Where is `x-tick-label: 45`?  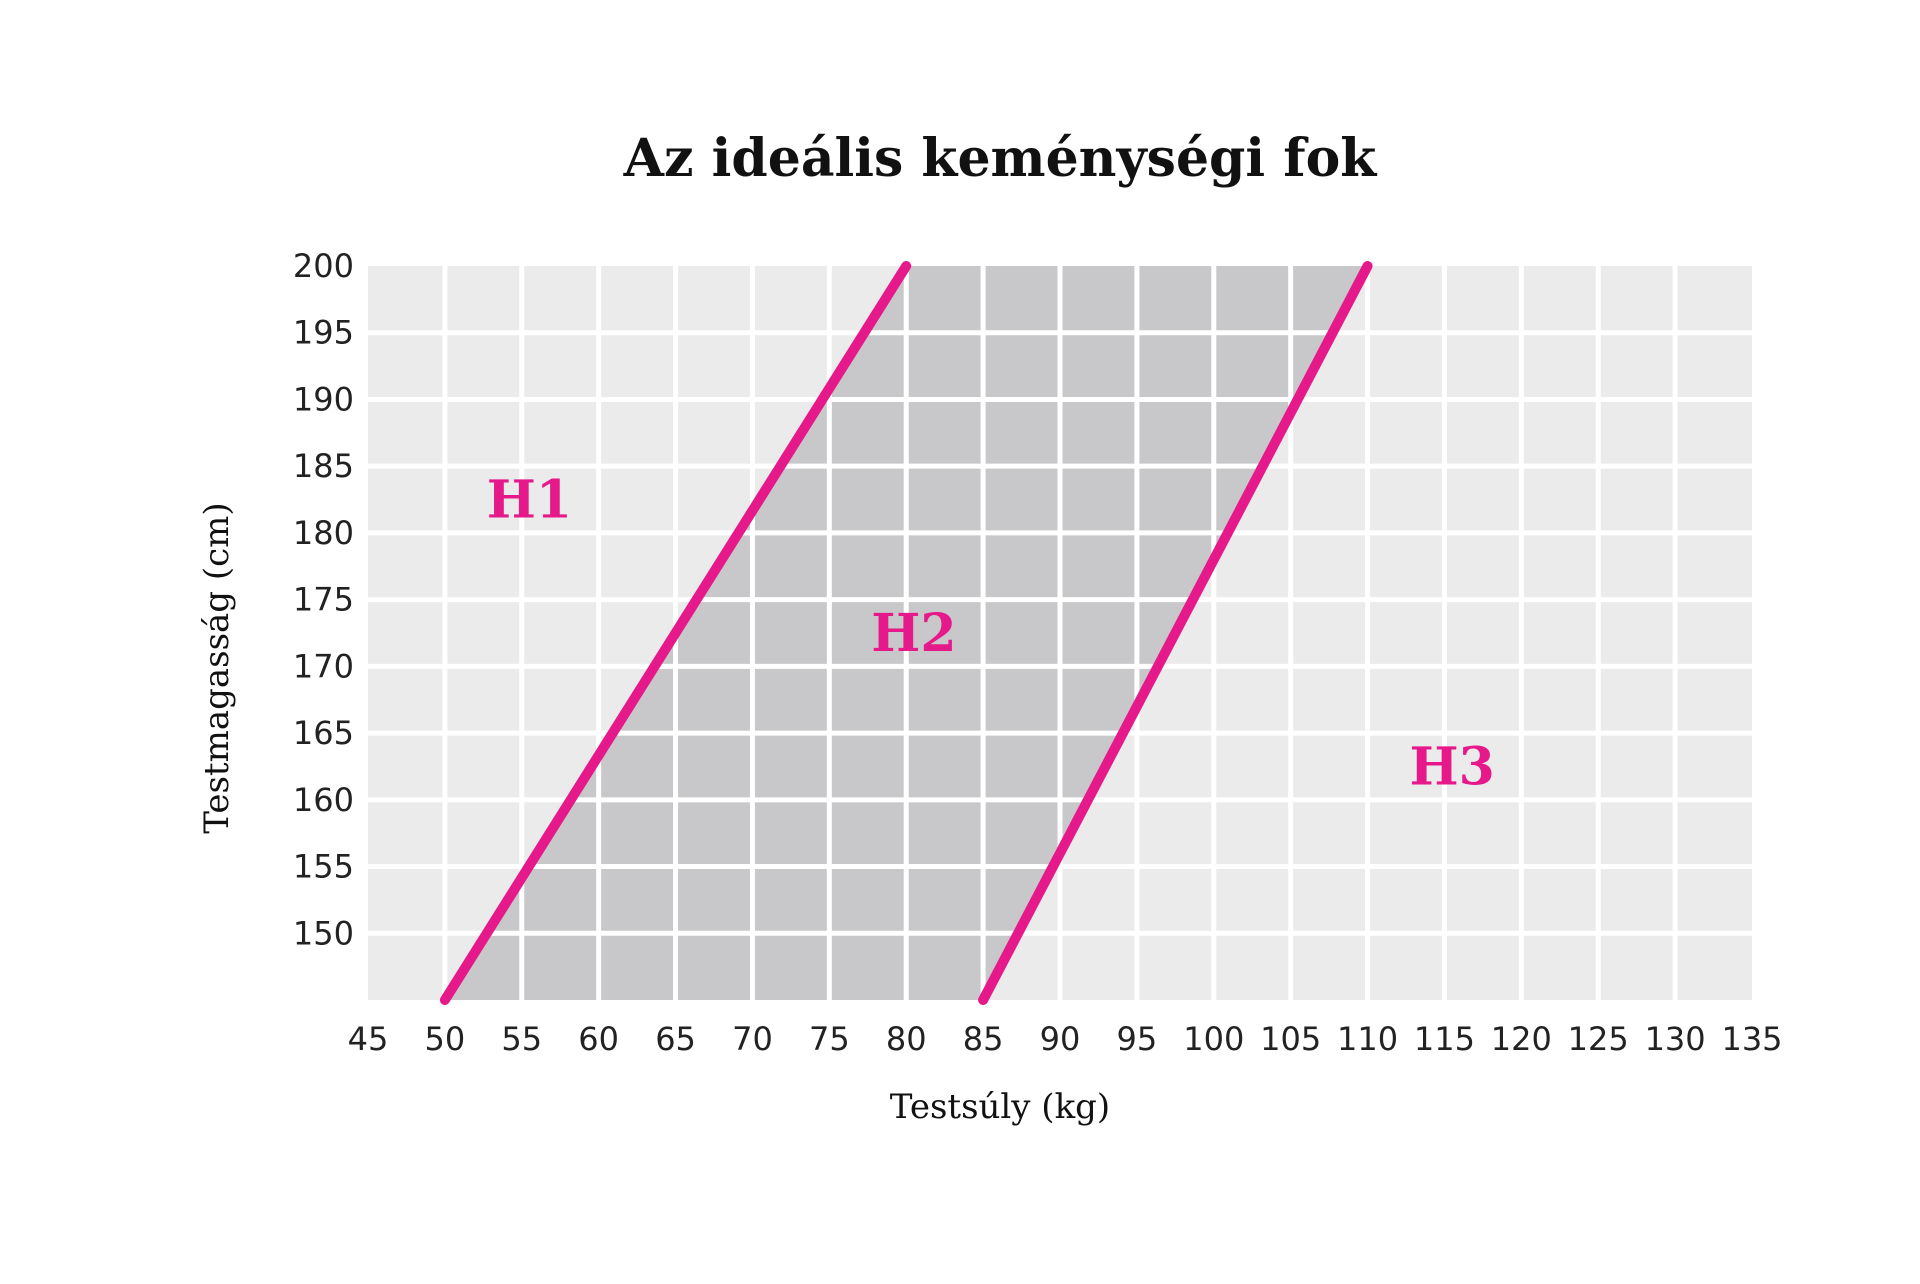 x-tick-label: 45 is located at coordinates (368, 1039).